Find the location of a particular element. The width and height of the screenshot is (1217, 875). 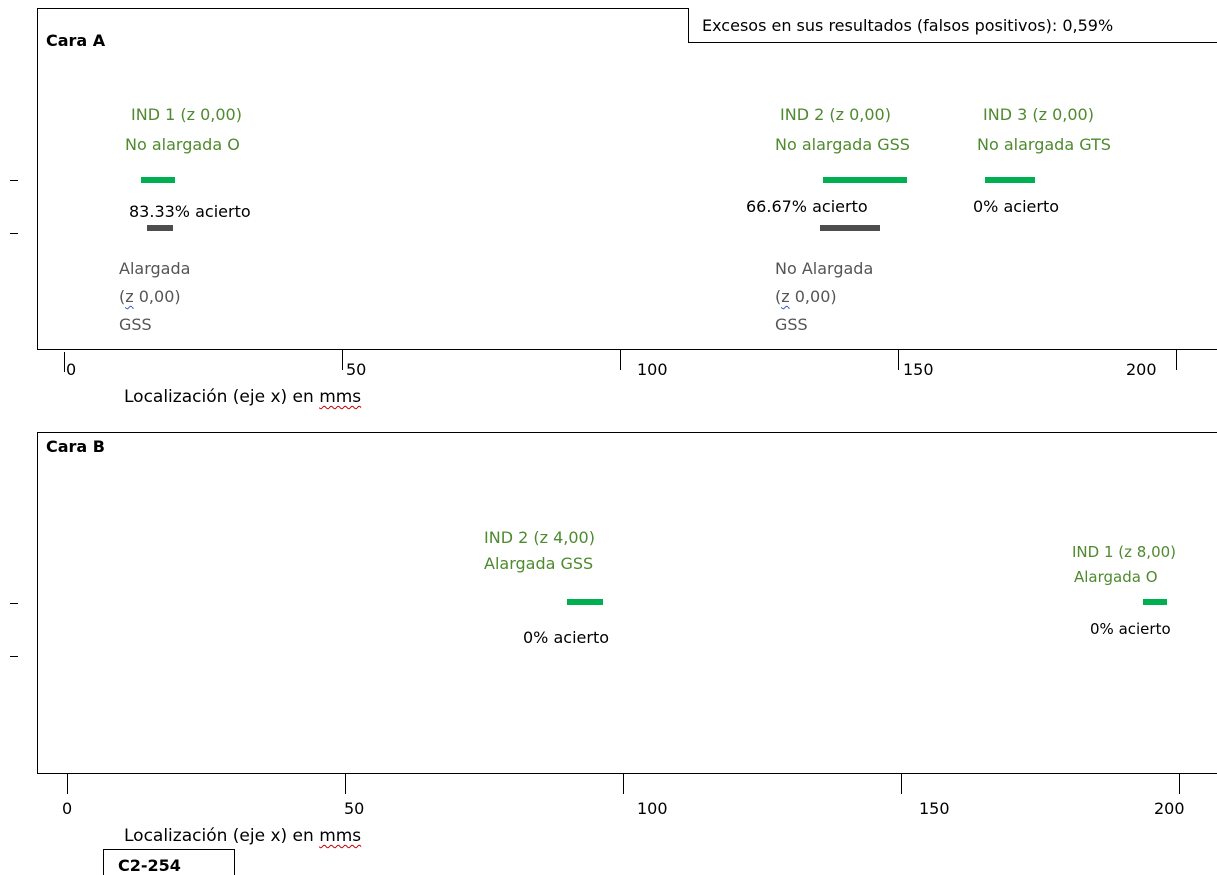

ind3-a-type: No alargada GTS is located at coordinates (1044, 144).